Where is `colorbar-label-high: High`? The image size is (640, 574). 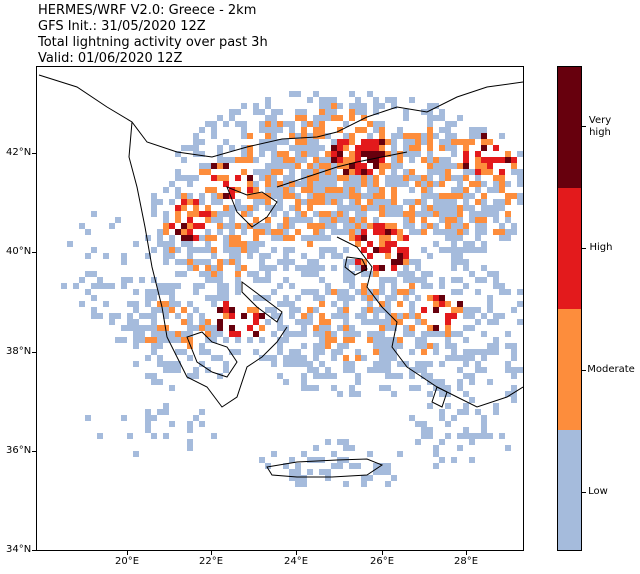
colorbar-label-high: High is located at coordinates (601, 247).